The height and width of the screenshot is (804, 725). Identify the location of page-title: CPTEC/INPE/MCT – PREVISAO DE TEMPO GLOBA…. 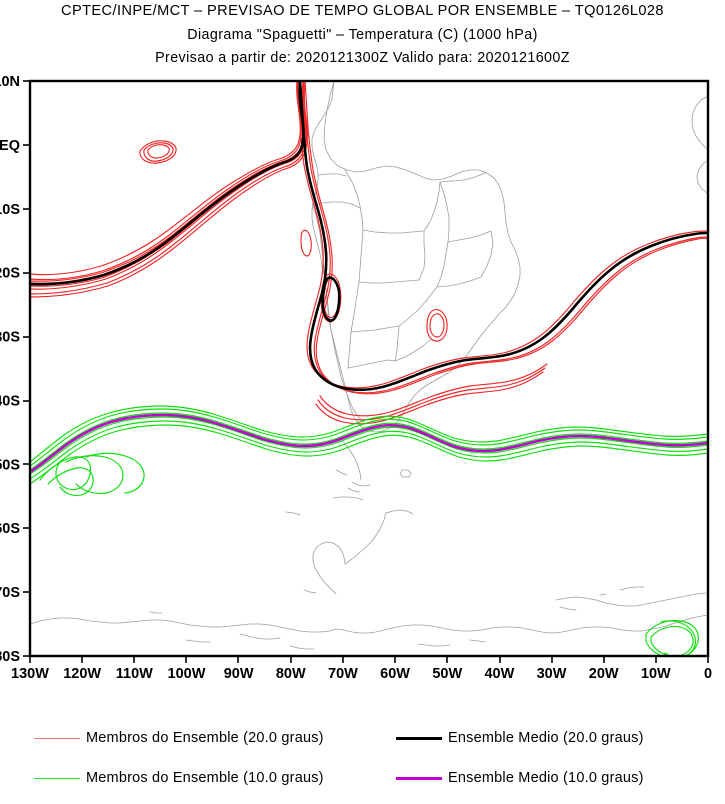
(362, 11).